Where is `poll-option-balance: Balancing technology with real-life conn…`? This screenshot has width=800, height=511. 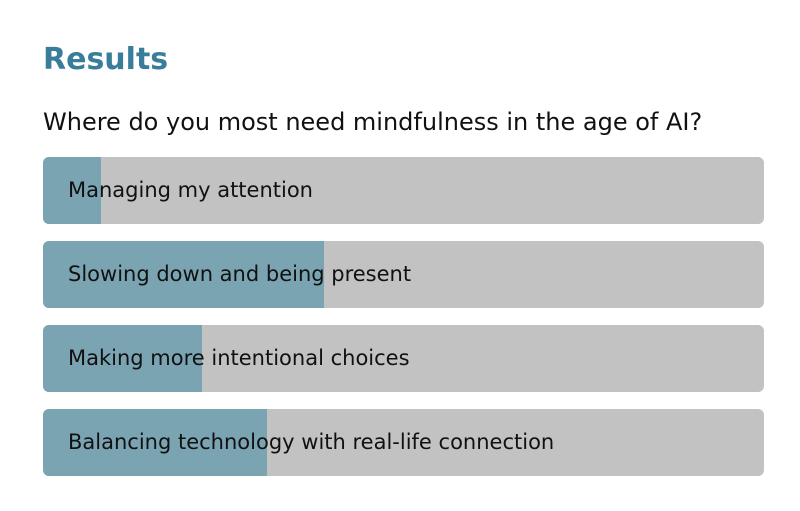 poll-option-balance: Balancing technology with real-life conn… is located at coordinates (403, 442).